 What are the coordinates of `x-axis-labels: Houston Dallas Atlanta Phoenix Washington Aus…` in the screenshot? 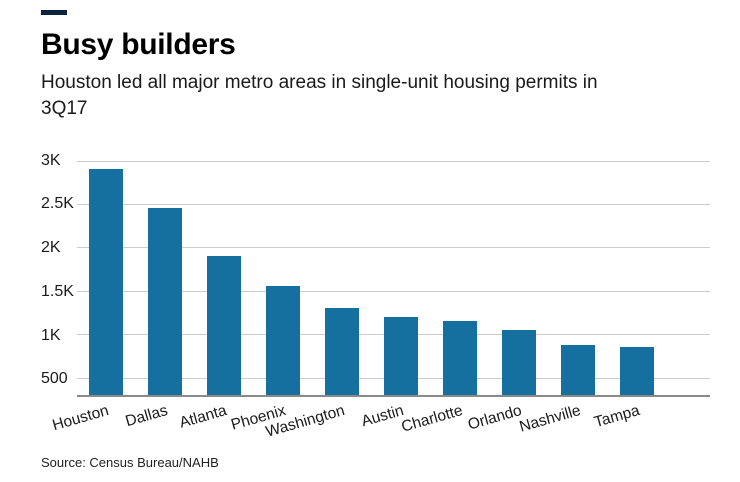 It's located at (358, 423).